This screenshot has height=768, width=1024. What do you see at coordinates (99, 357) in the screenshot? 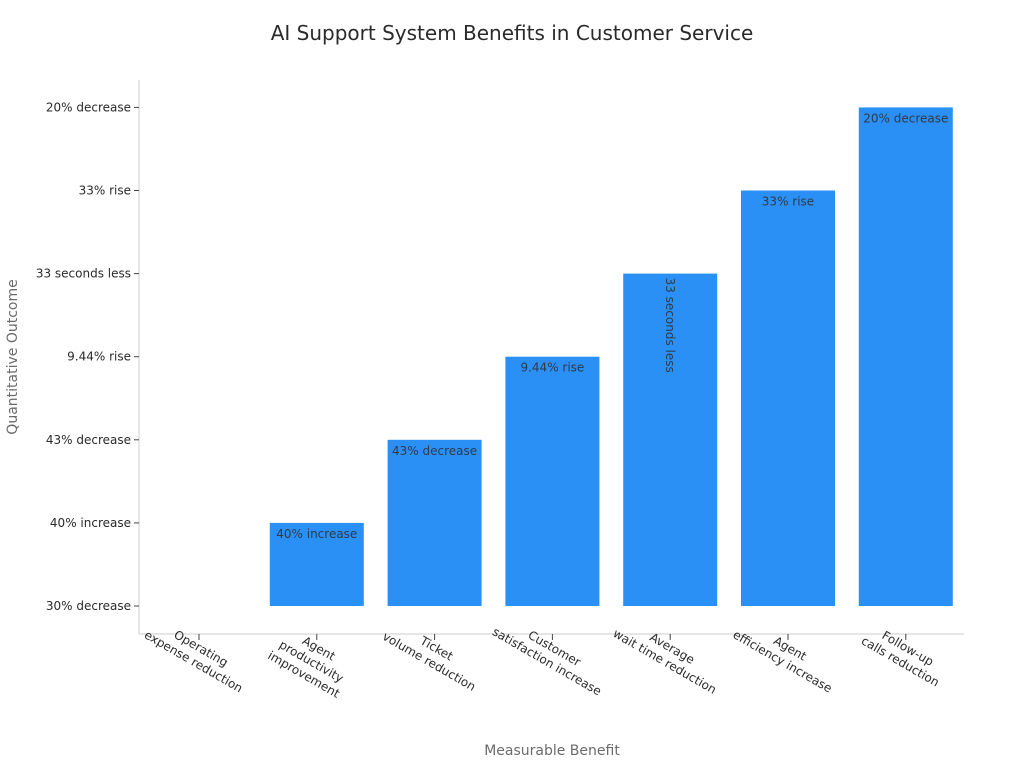
I see `y-tick-label-9-44-rise: 9.44% rise` at bounding box center [99, 357].